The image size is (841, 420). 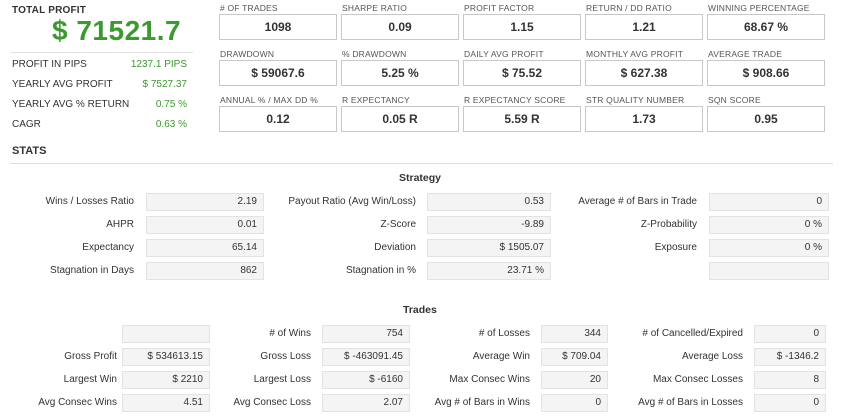 I want to click on strategy-value: 862, so click(x=205, y=271).